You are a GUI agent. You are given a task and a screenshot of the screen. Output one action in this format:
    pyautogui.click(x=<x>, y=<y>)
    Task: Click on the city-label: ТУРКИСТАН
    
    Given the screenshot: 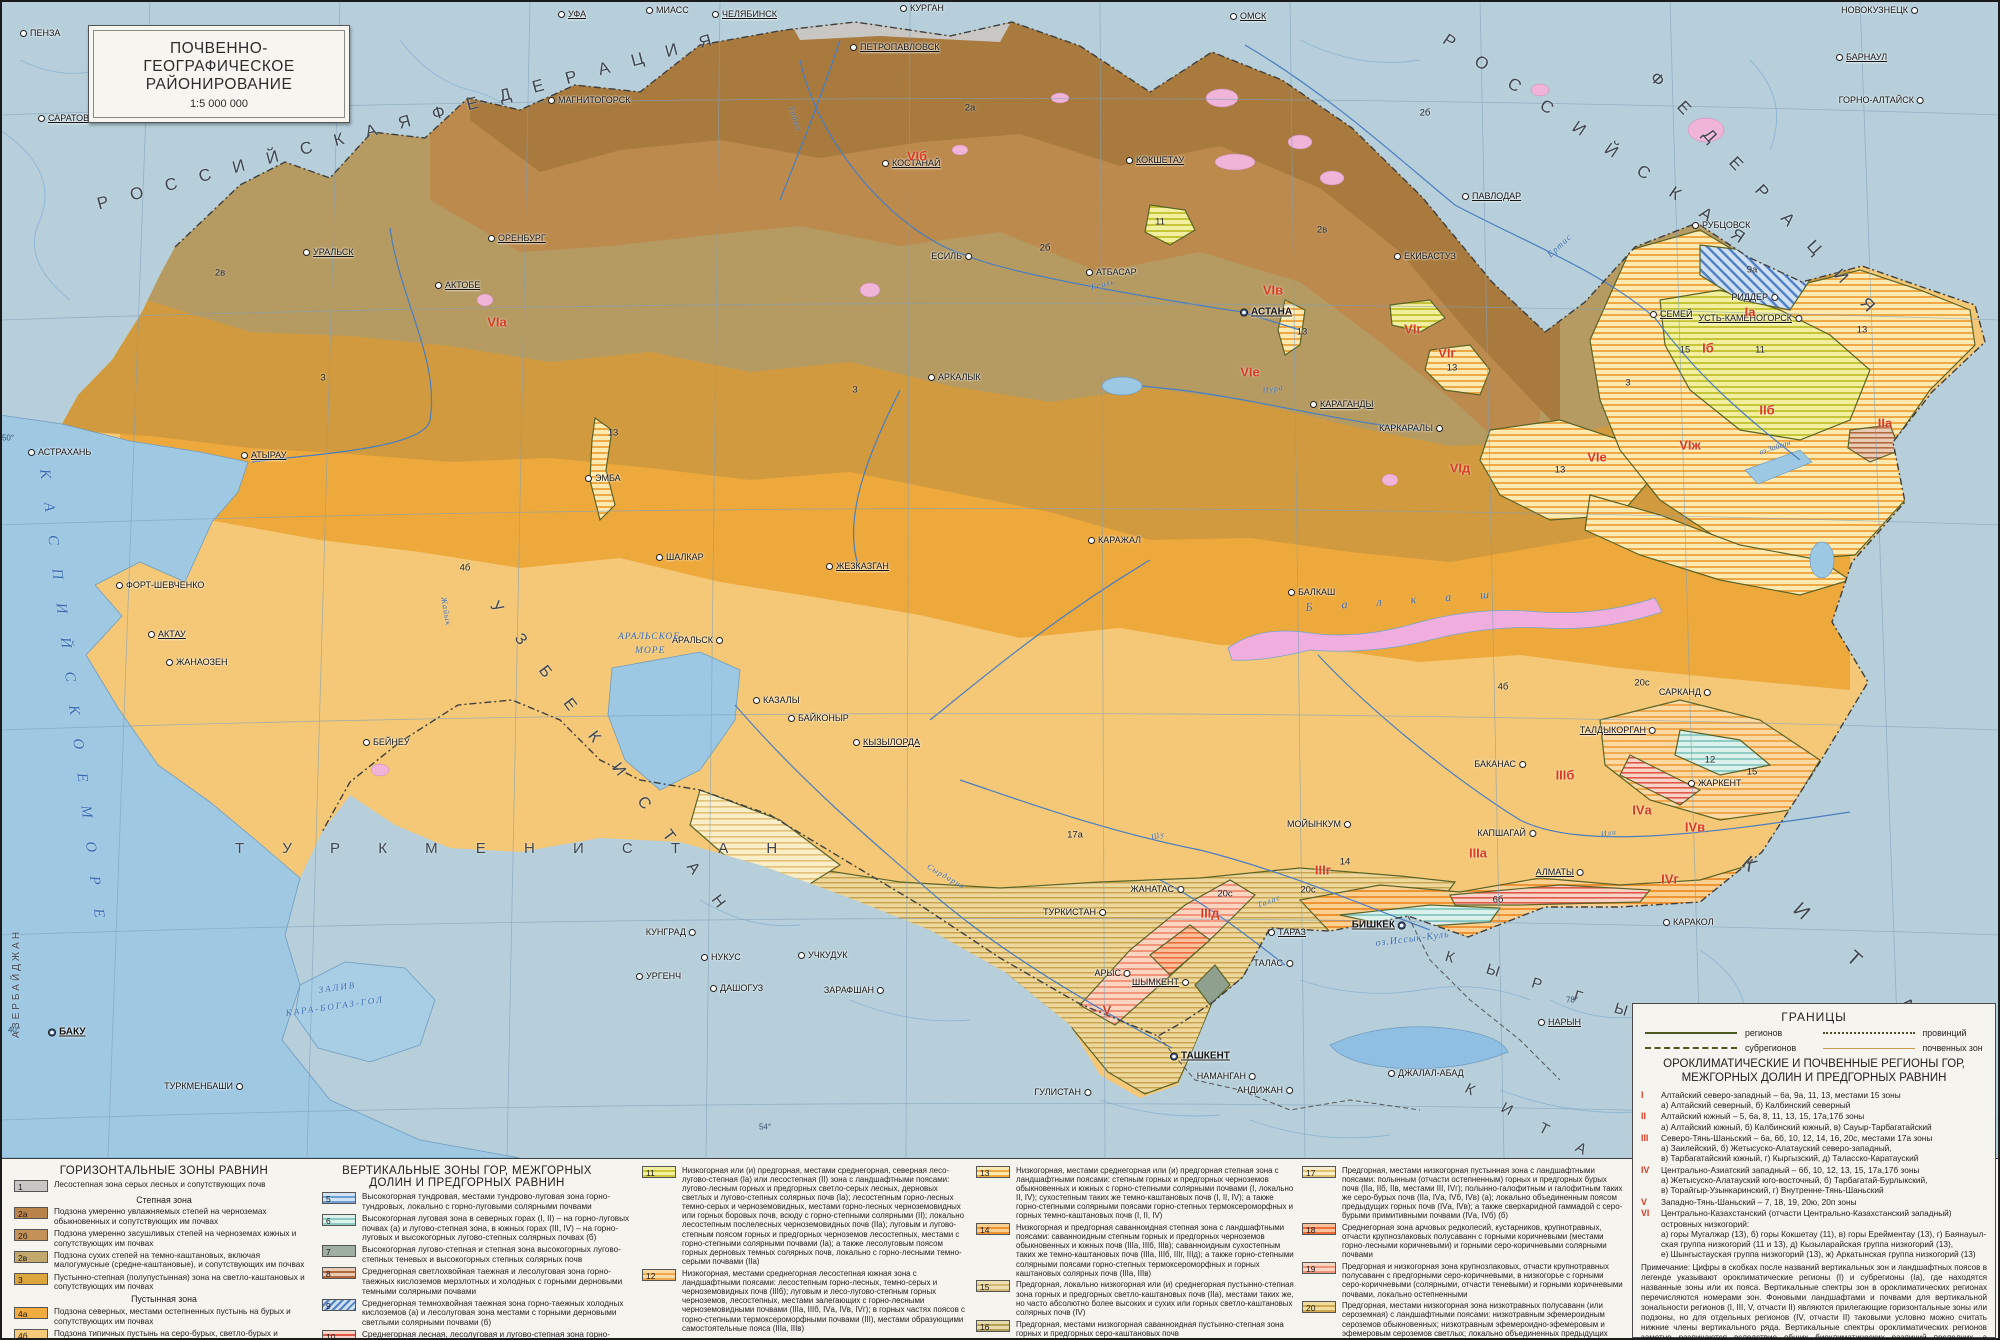 What is the action you would take?
    pyautogui.click(x=1069, y=912)
    